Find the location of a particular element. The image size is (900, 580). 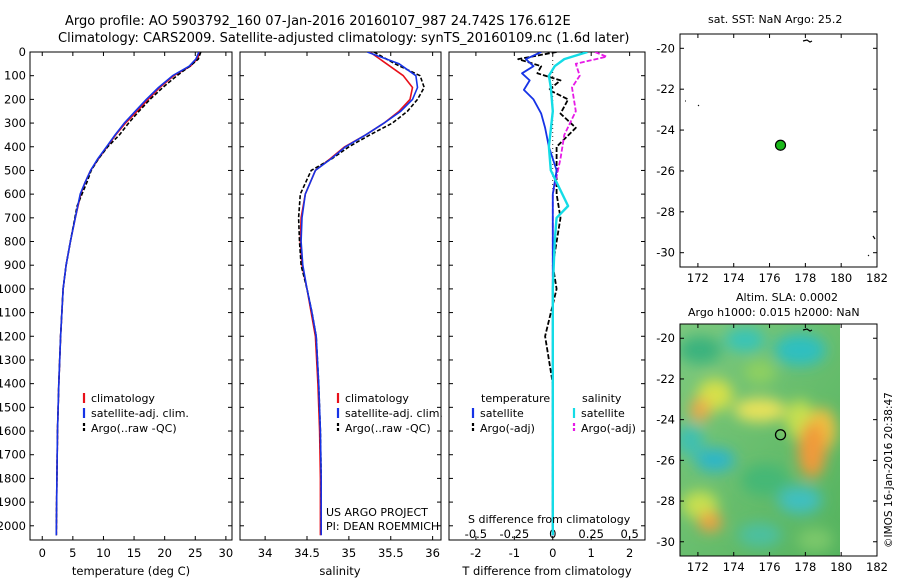

sst-map-axes: 172 174 176 178 180 182 -20 -22 -24 -26 -28 -30 is located at coordinates (772, 159).